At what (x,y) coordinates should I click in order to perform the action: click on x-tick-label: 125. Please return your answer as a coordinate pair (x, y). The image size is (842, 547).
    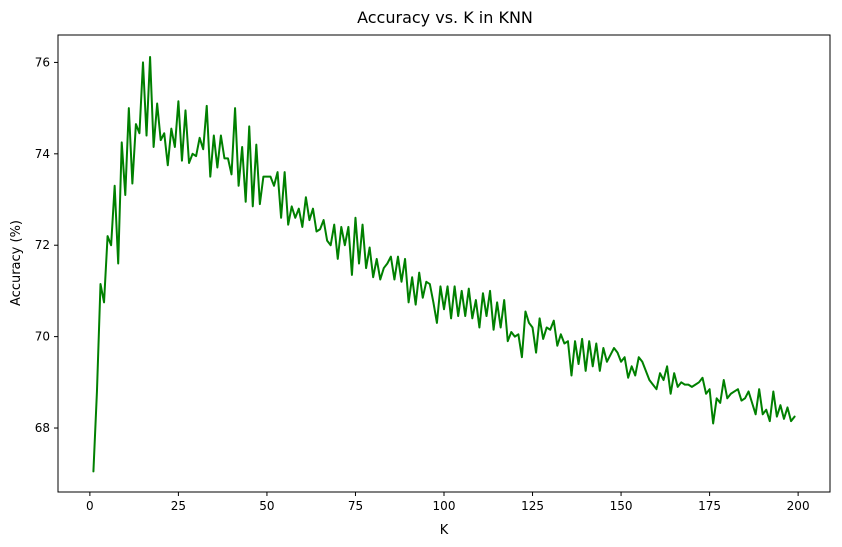
    Looking at the image, I should click on (532, 506).